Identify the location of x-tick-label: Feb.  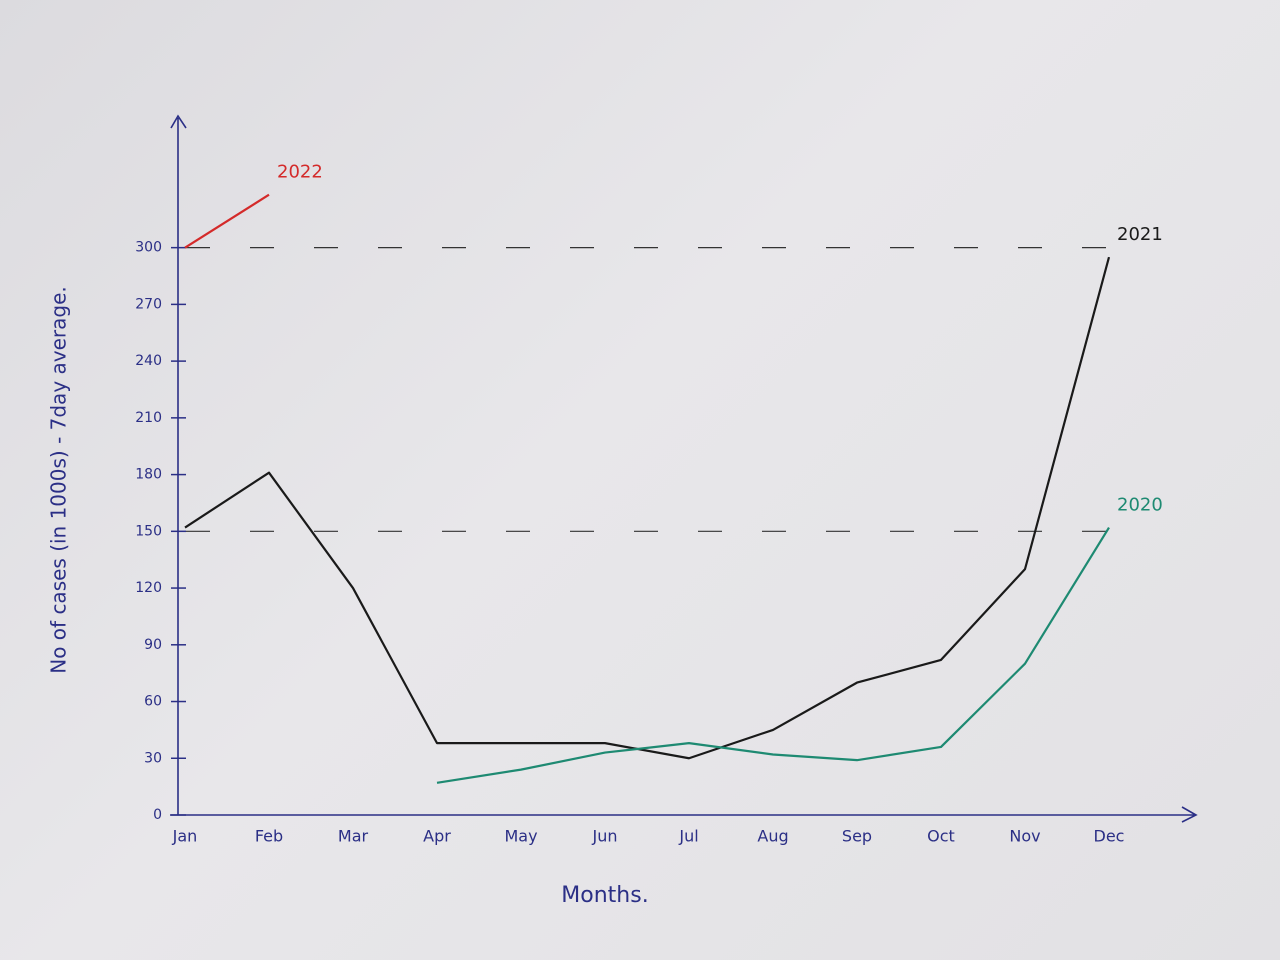
(269, 836).